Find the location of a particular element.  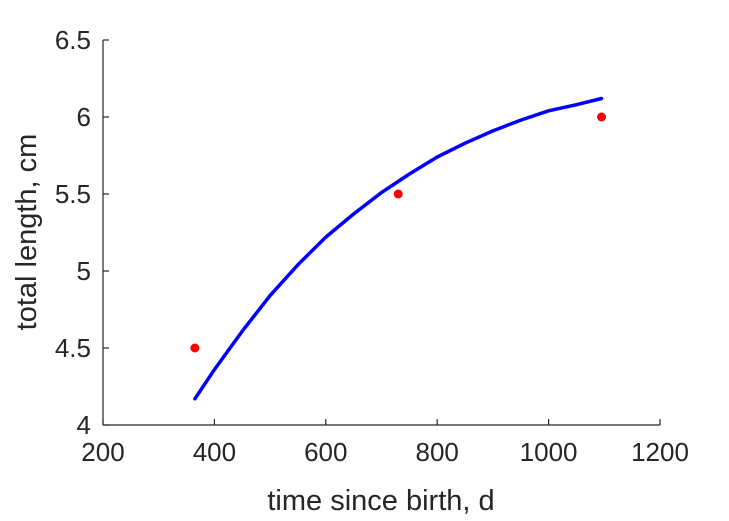

x-ticks: 200 400 600 800 1000 1200 is located at coordinates (385, 443).